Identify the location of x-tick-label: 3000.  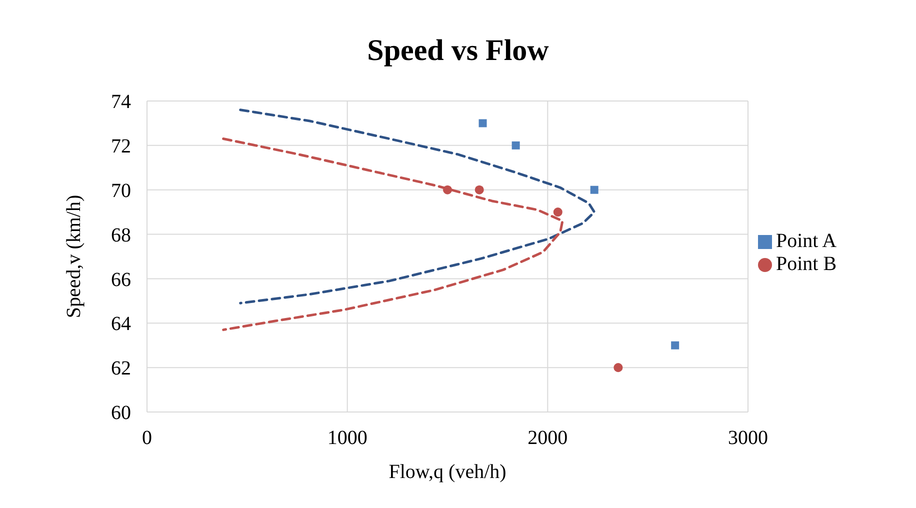
(748, 438).